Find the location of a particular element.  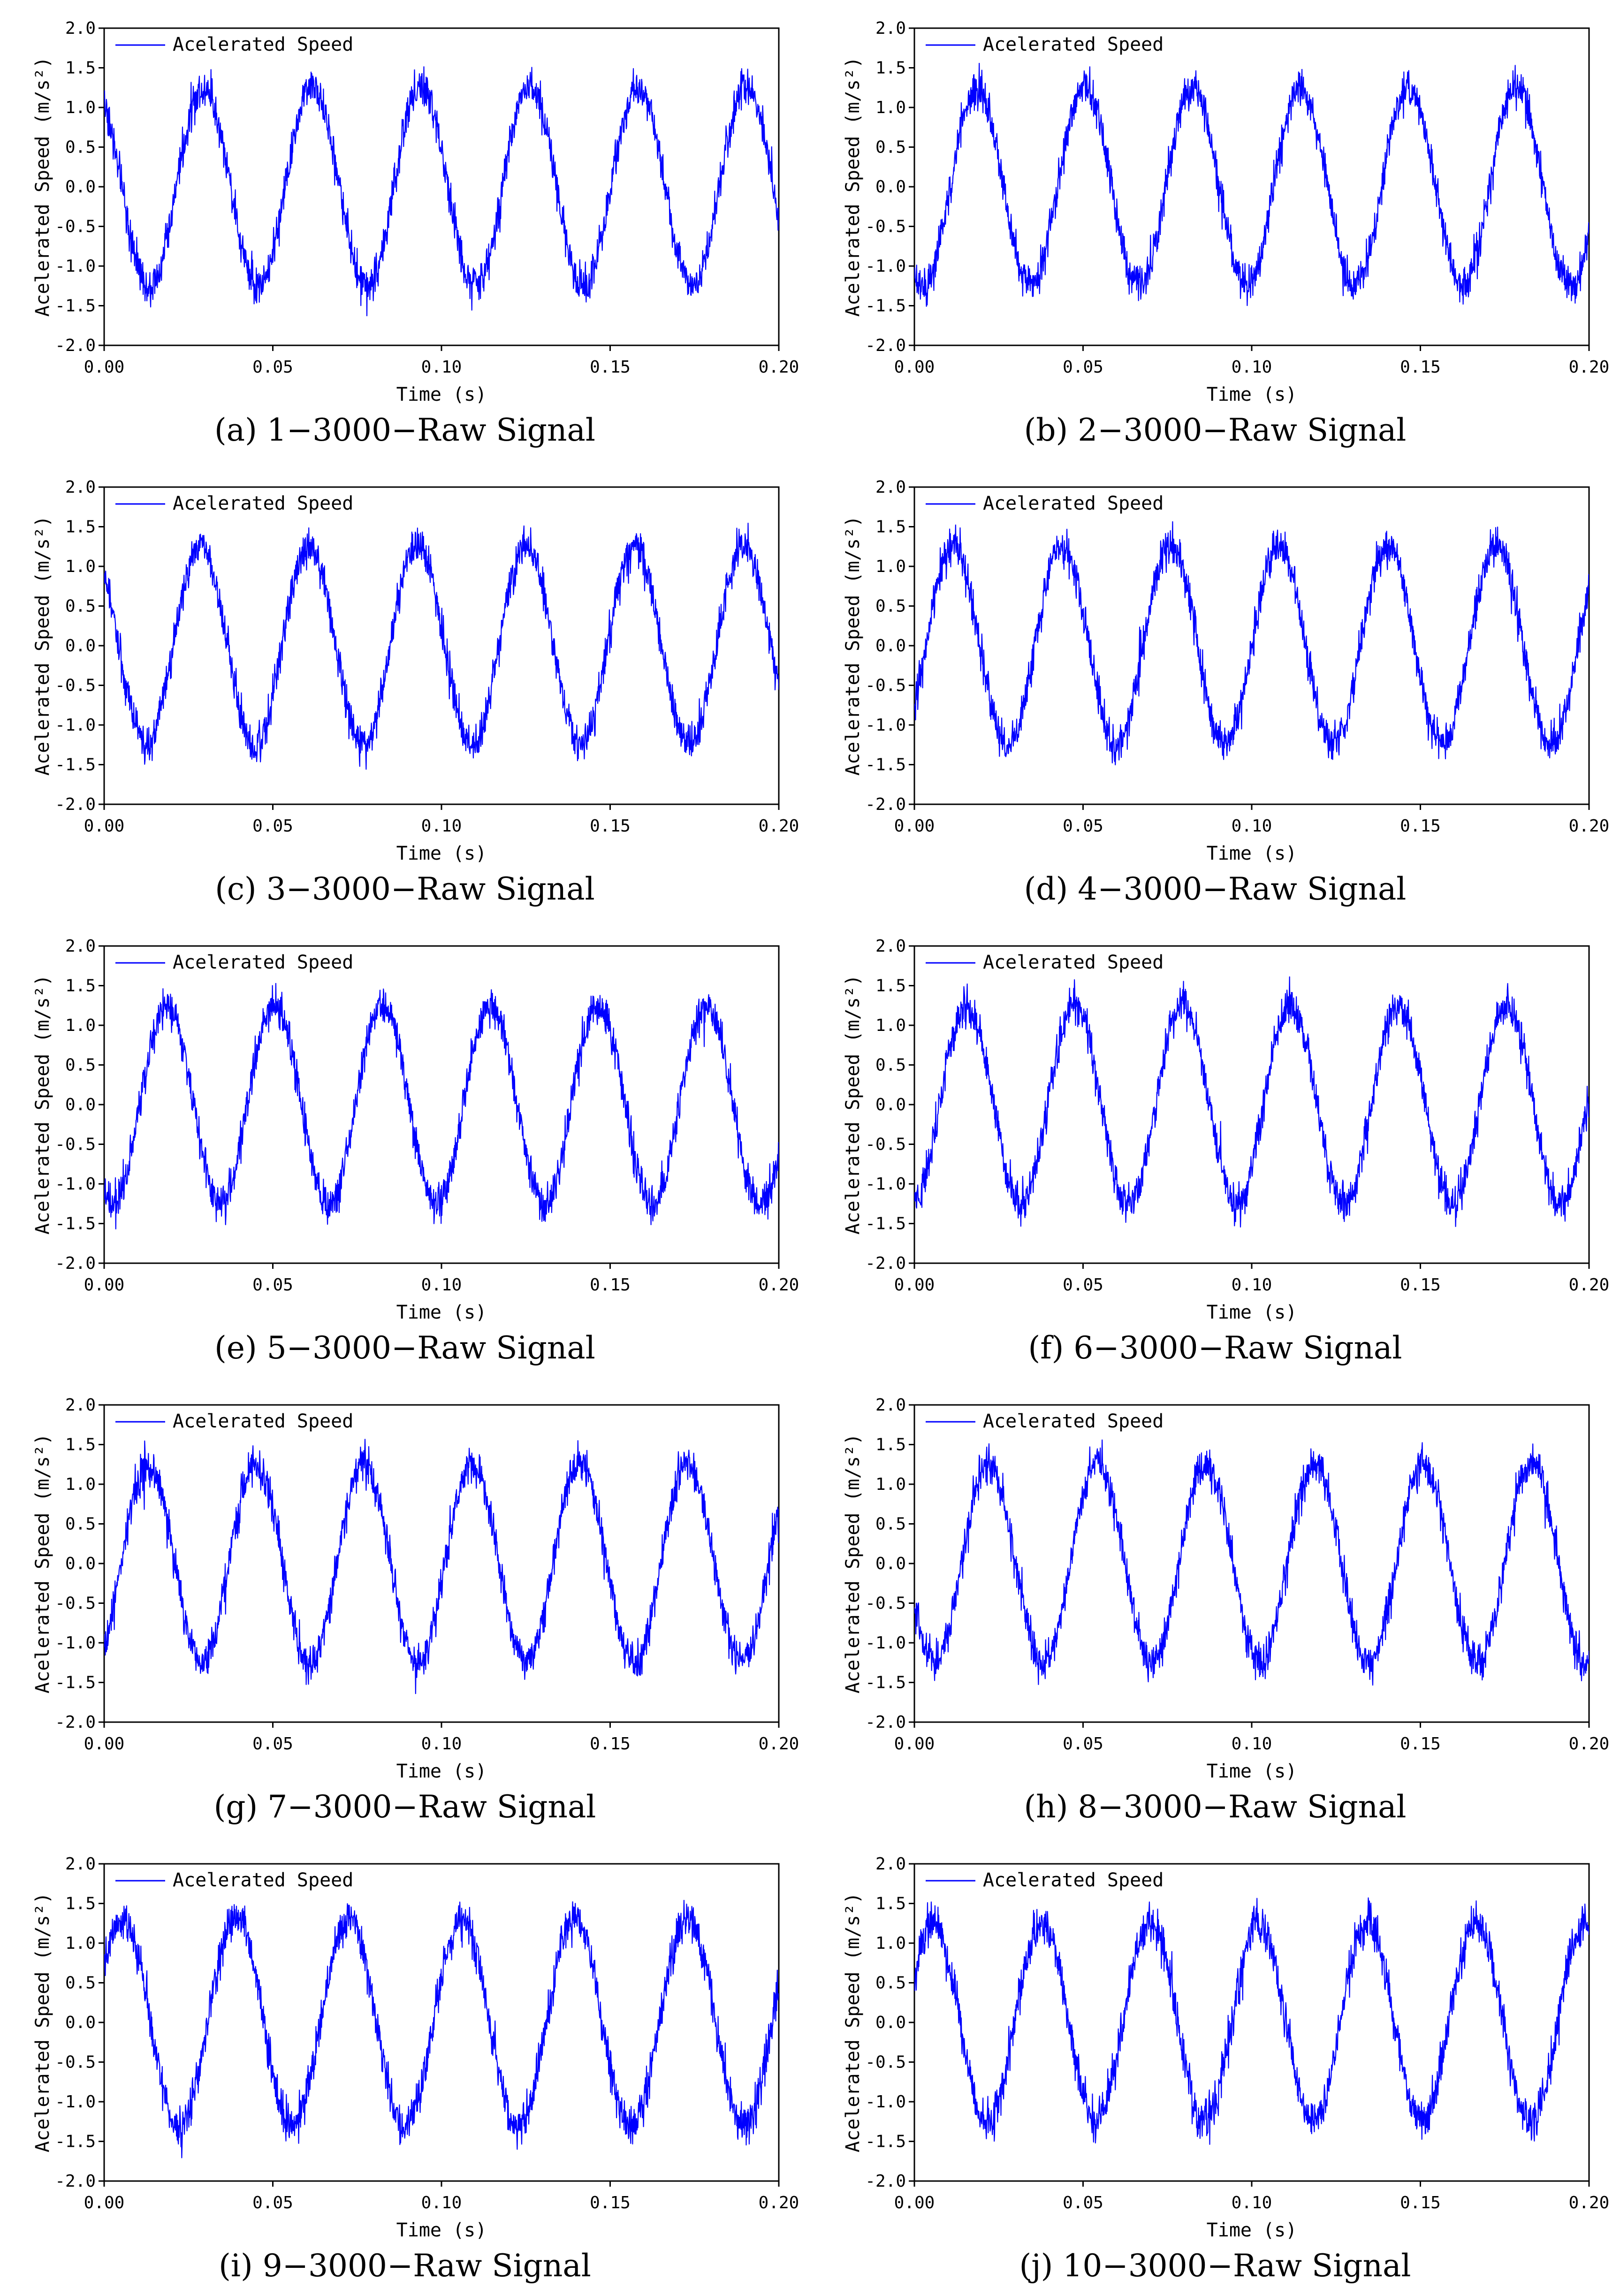

panel-caption: (b) 2−3000−Raw Signal is located at coordinates (1215, 430).